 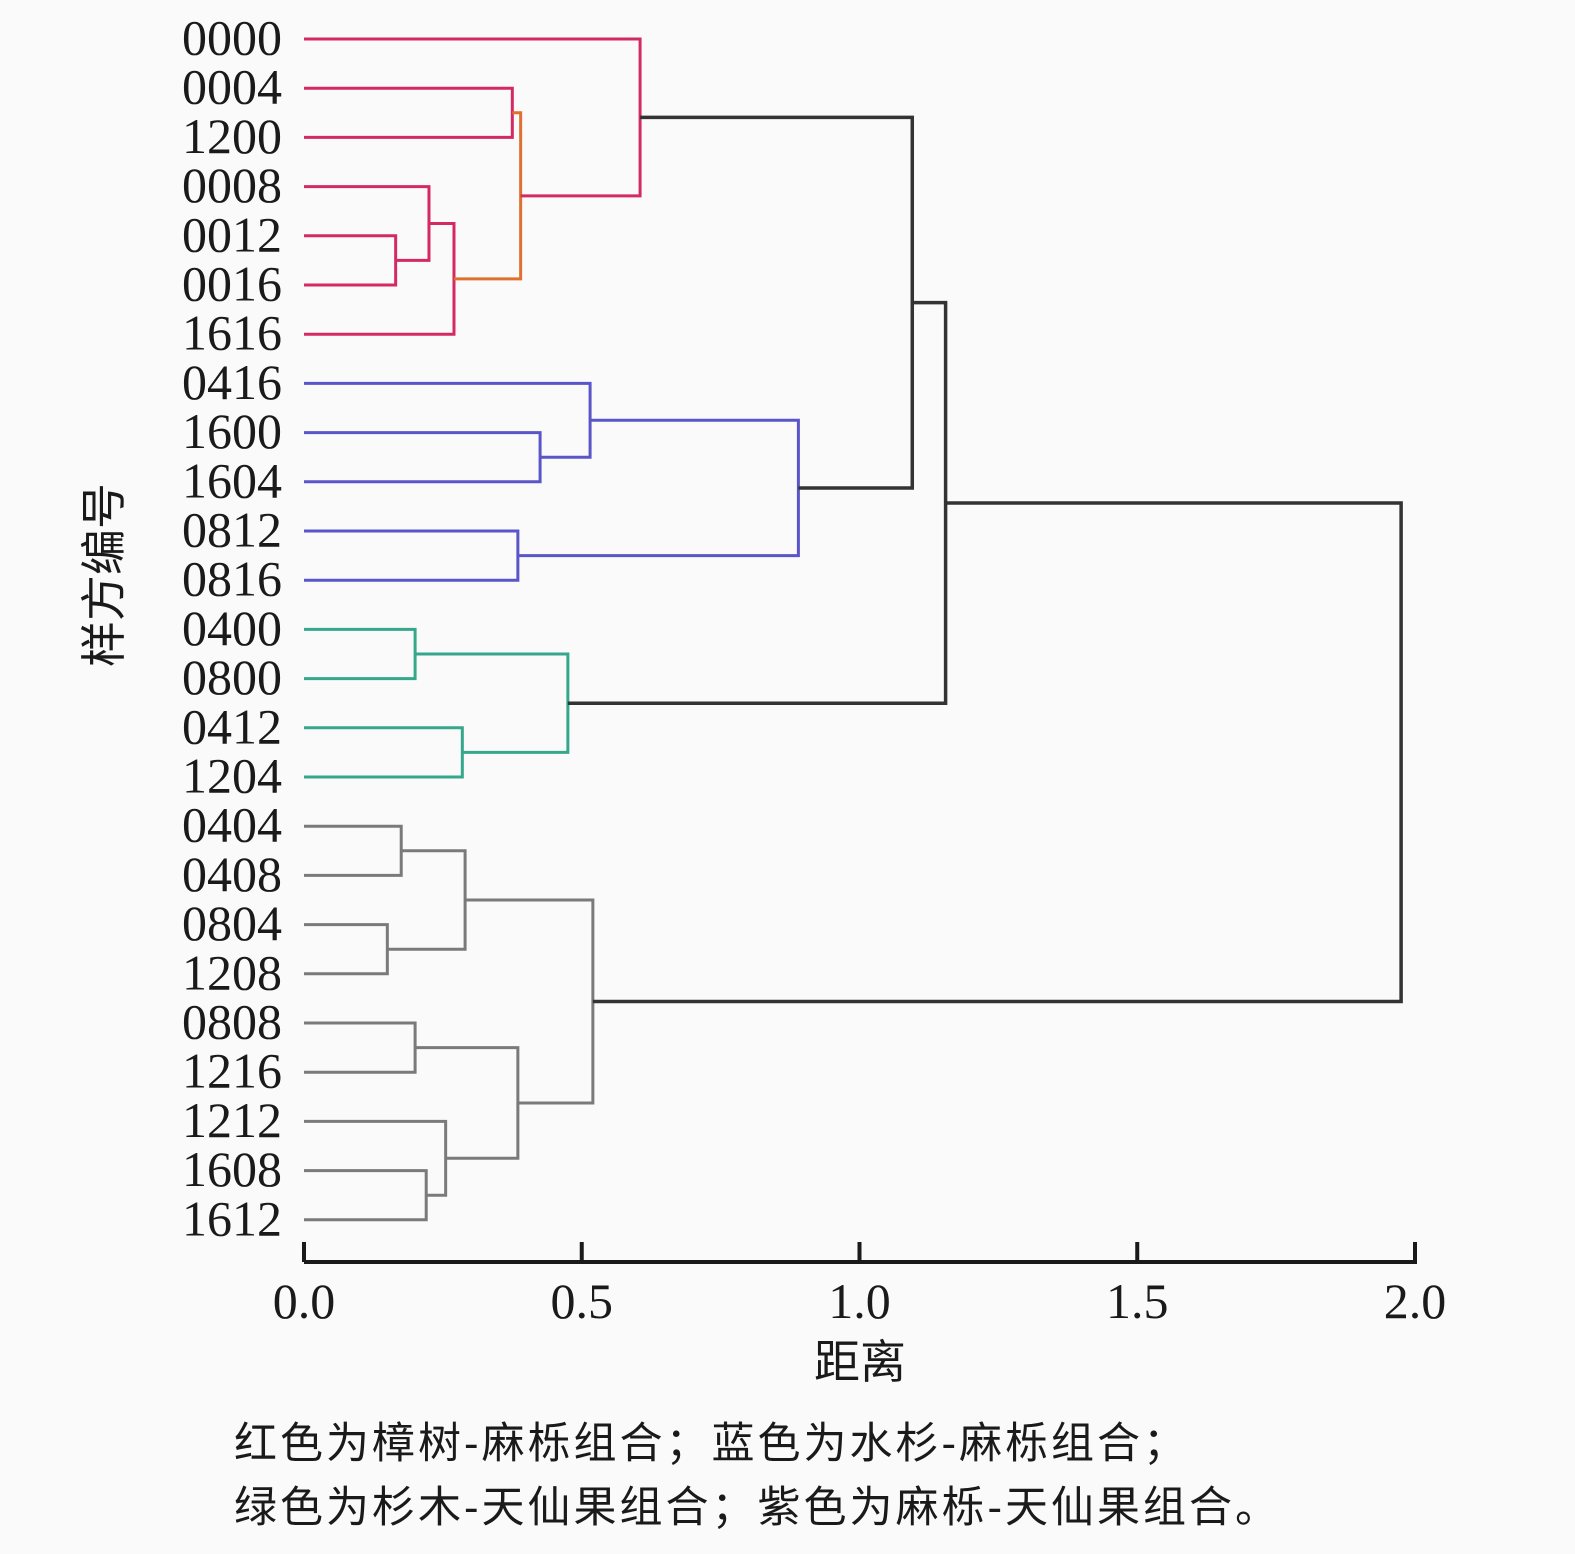 What do you see at coordinates (712, 1444) in the screenshot?
I see `caption-line-1: 红色为樟树-麻栎组合；蓝色为水杉-麻栎组合；` at bounding box center [712, 1444].